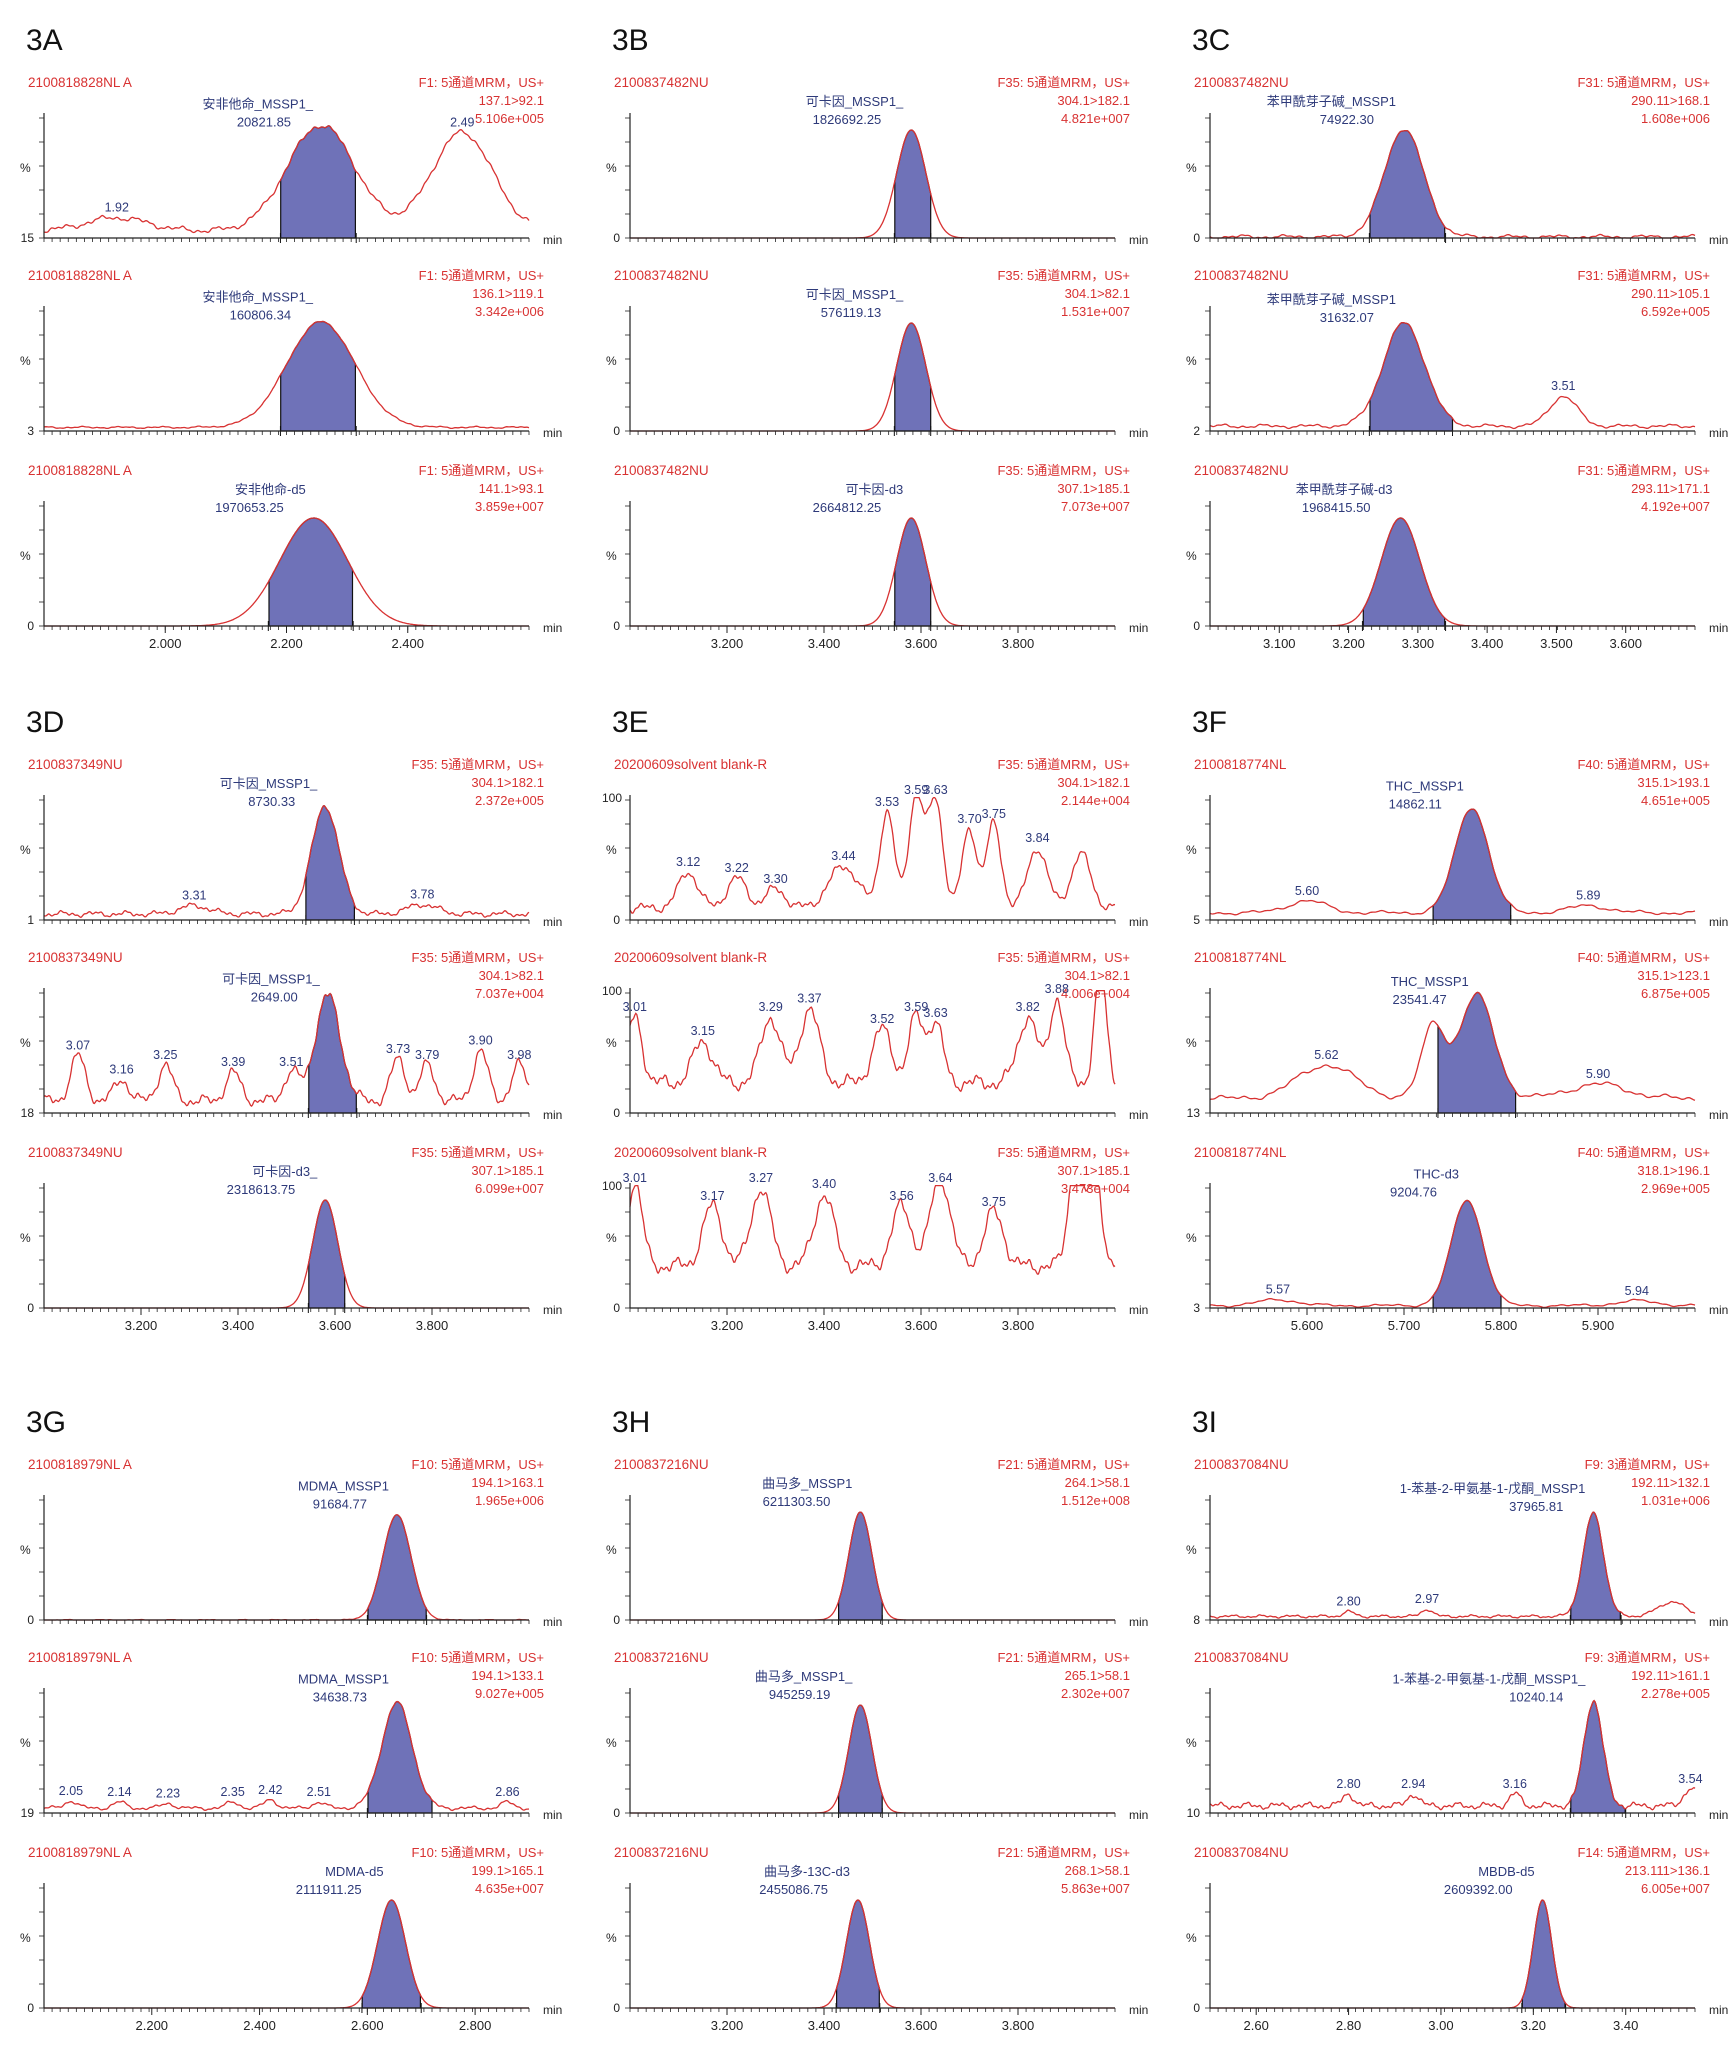 Image resolution: width=1731 pixels, height=2053 pixels. What do you see at coordinates (761, 1178) in the screenshot?
I see `retention-time-label: 3.27` at bounding box center [761, 1178].